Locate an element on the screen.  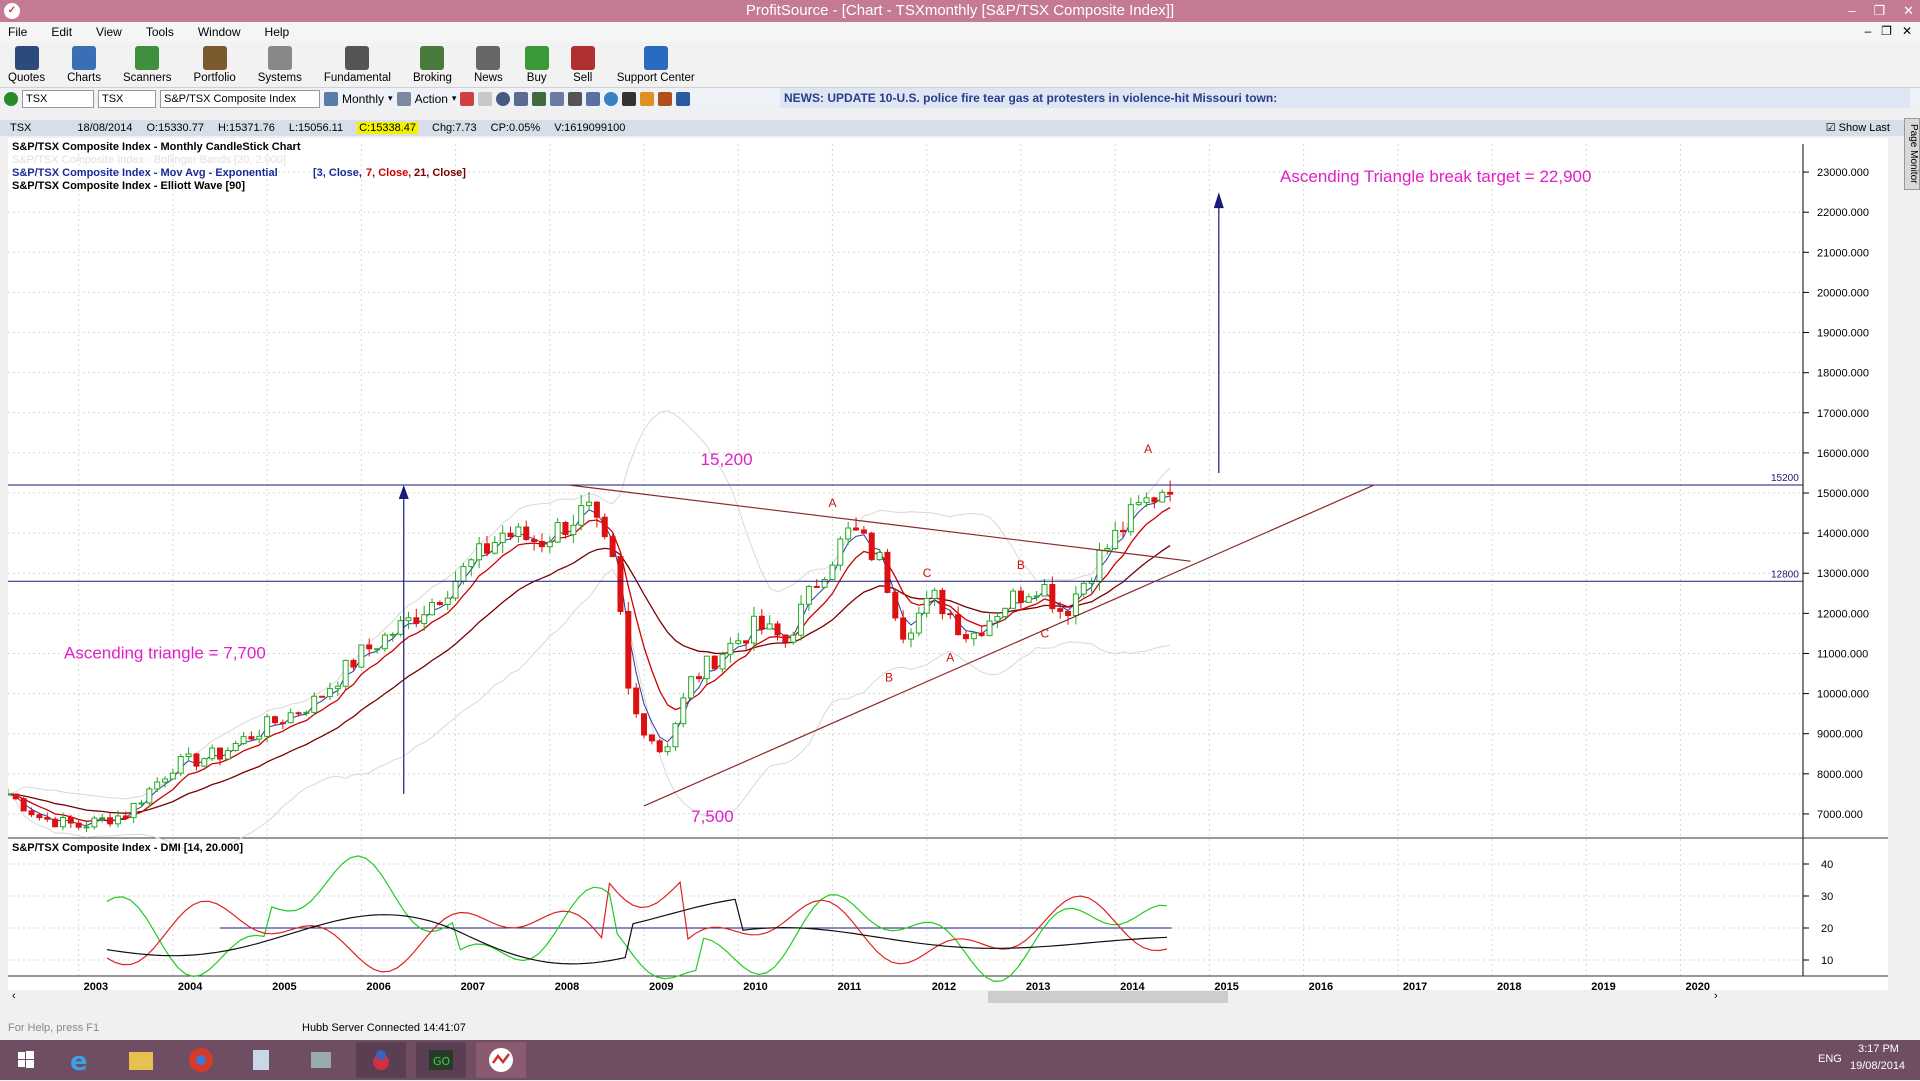
save-icon is located at coordinates (521, 98).